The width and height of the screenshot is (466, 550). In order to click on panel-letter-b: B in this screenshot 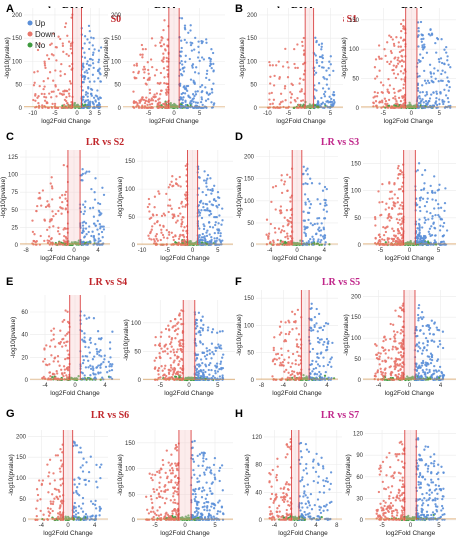, I will do `click(239, 9)`.